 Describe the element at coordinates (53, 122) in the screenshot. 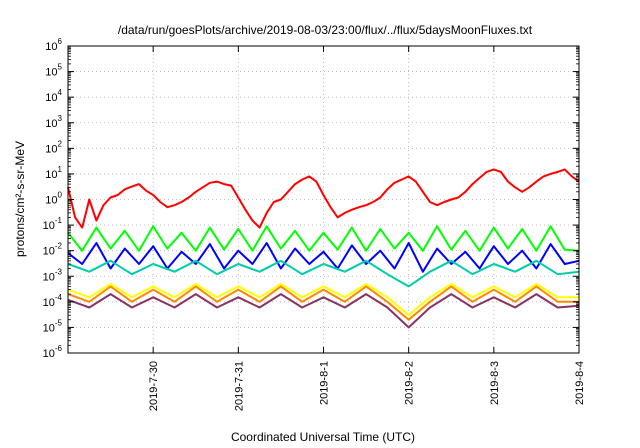

I see `y-tick-label: 10³` at that location.